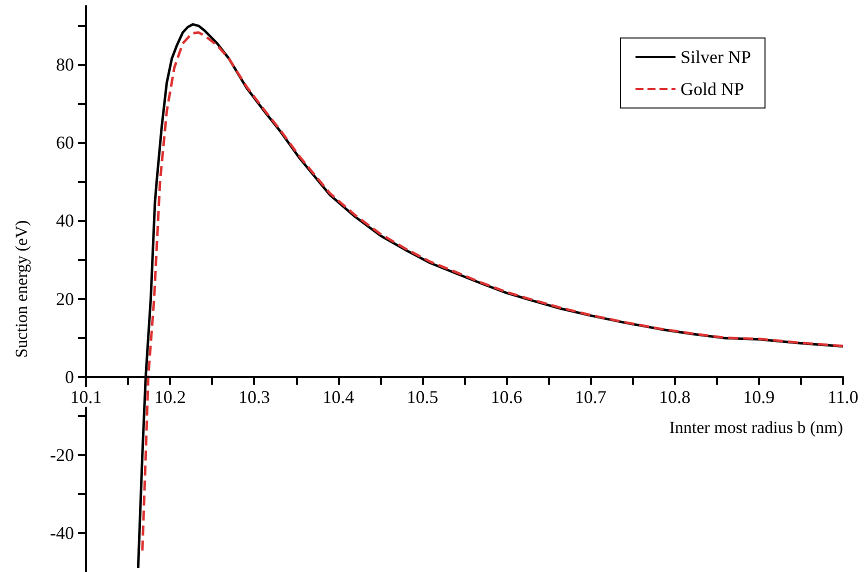 The width and height of the screenshot is (864, 572). I want to click on y-tick-label: 0, so click(69, 376).